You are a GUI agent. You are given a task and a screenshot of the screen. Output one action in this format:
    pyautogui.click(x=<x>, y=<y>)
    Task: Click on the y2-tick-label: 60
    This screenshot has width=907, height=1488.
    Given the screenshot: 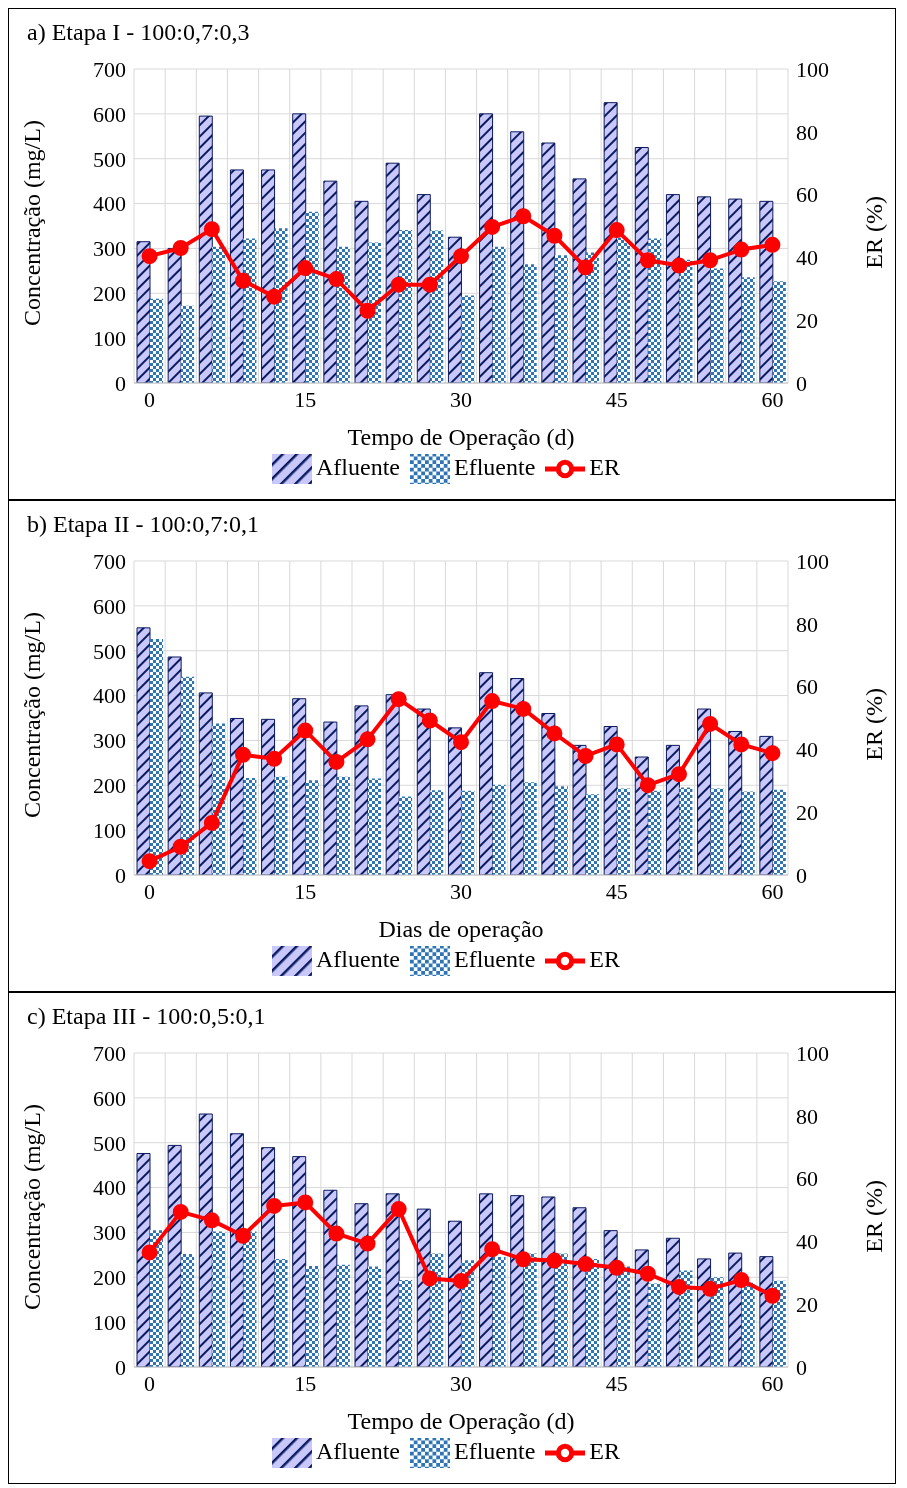 What is the action you would take?
    pyautogui.click(x=807, y=1179)
    